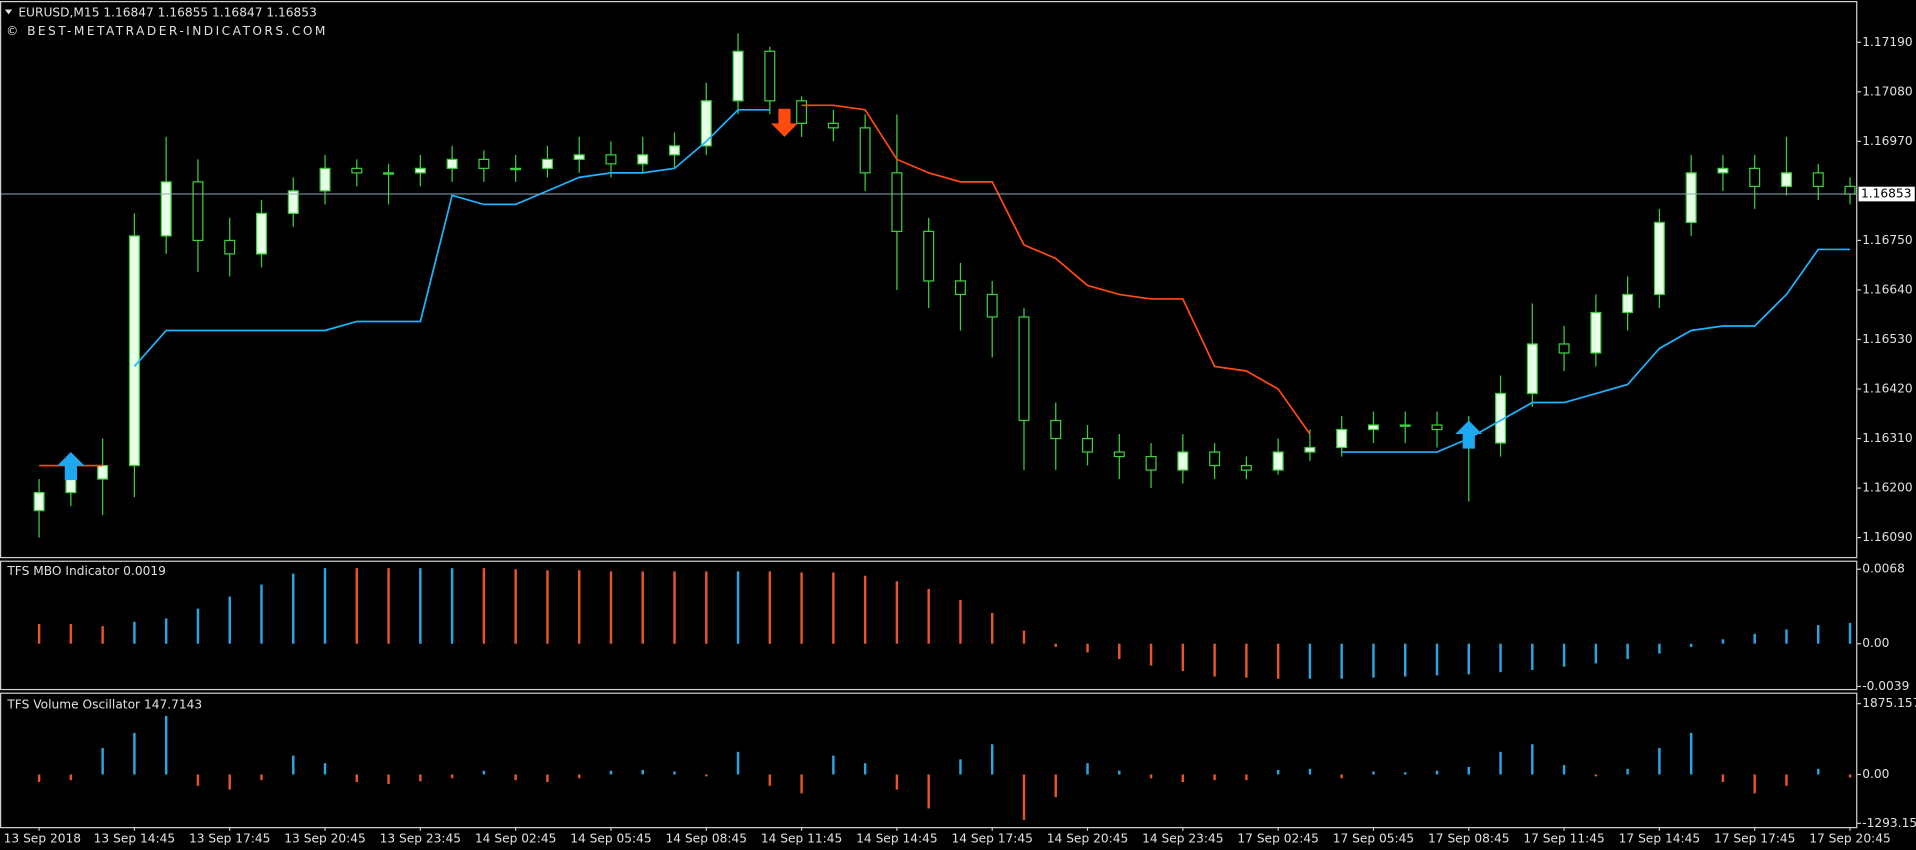 The height and width of the screenshot is (850, 1916). I want to click on y-tick-label: 0.0068, so click(1883, 569).